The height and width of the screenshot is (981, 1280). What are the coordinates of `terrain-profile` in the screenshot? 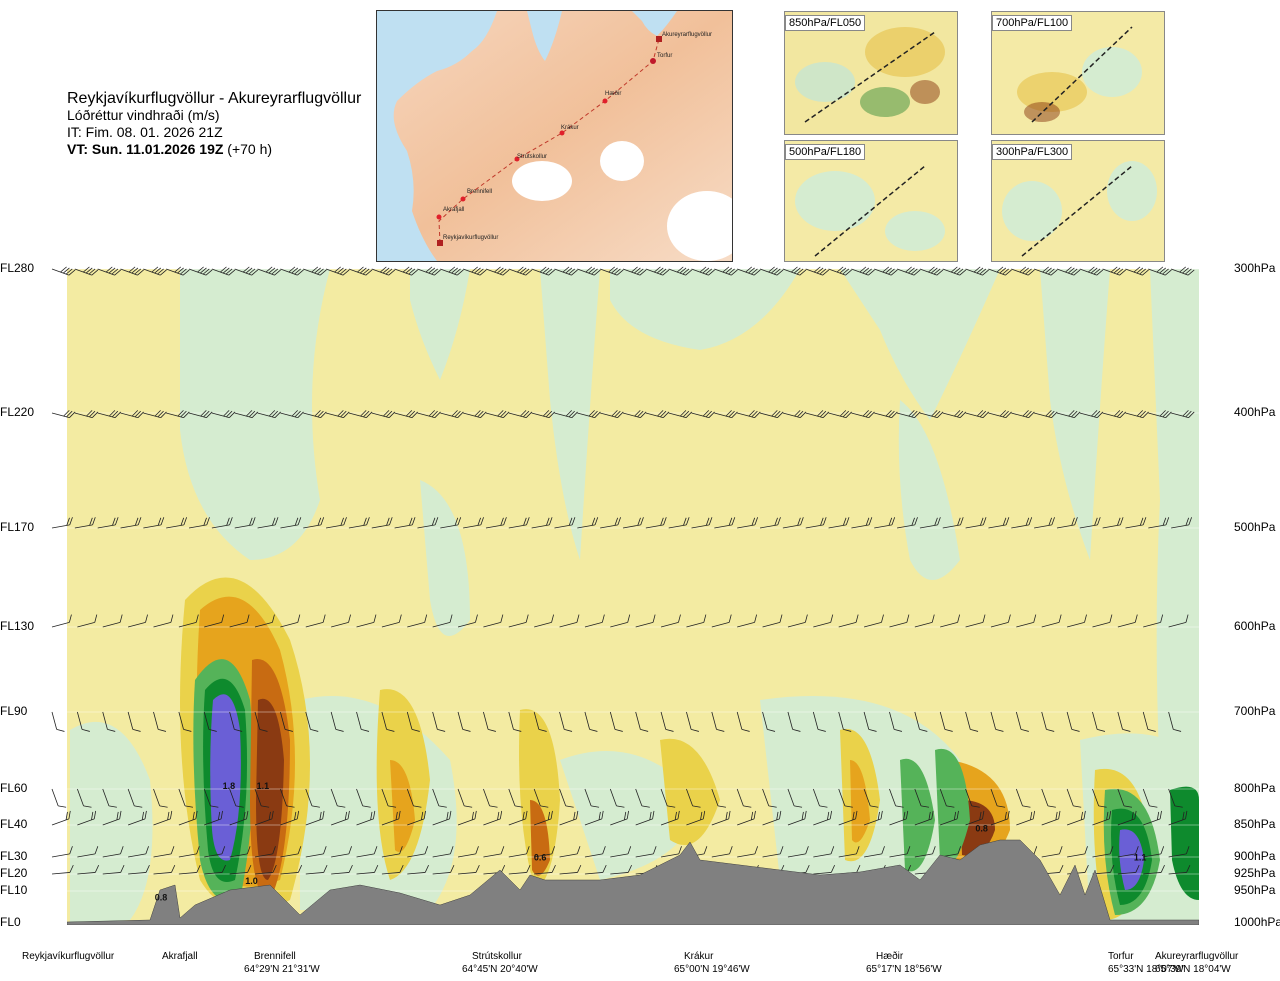 It's located at (633, 882).